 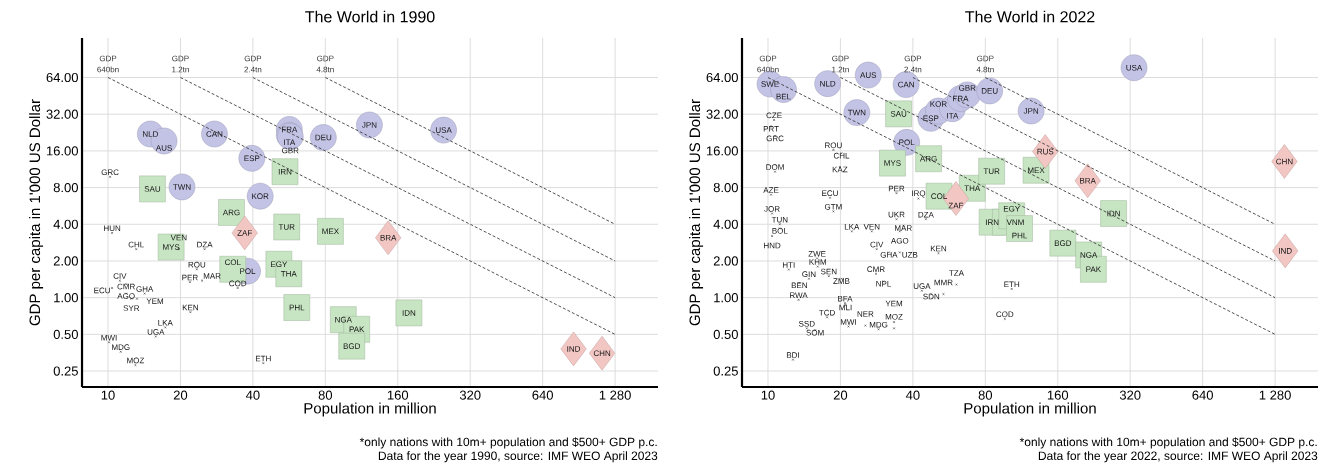 What do you see at coordinates (780, 230) in the screenshot?
I see `data-label: BOL` at bounding box center [780, 230].